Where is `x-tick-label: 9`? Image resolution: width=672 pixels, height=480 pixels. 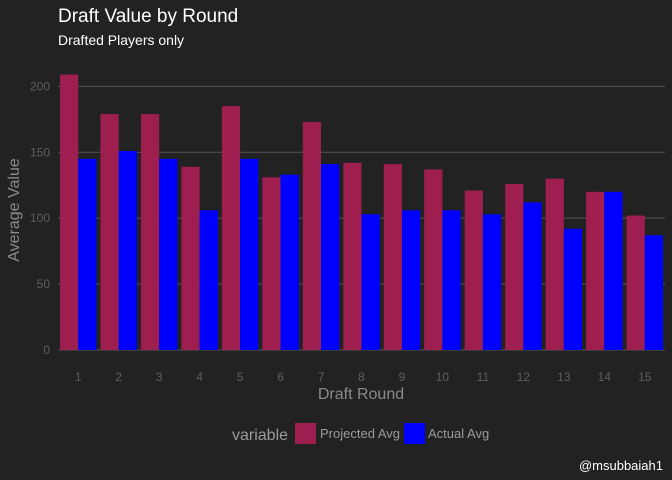 x-tick-label: 9 is located at coordinates (402, 377).